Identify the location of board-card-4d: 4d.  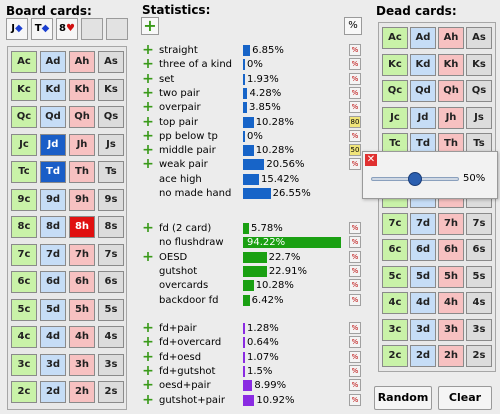
(53, 337).